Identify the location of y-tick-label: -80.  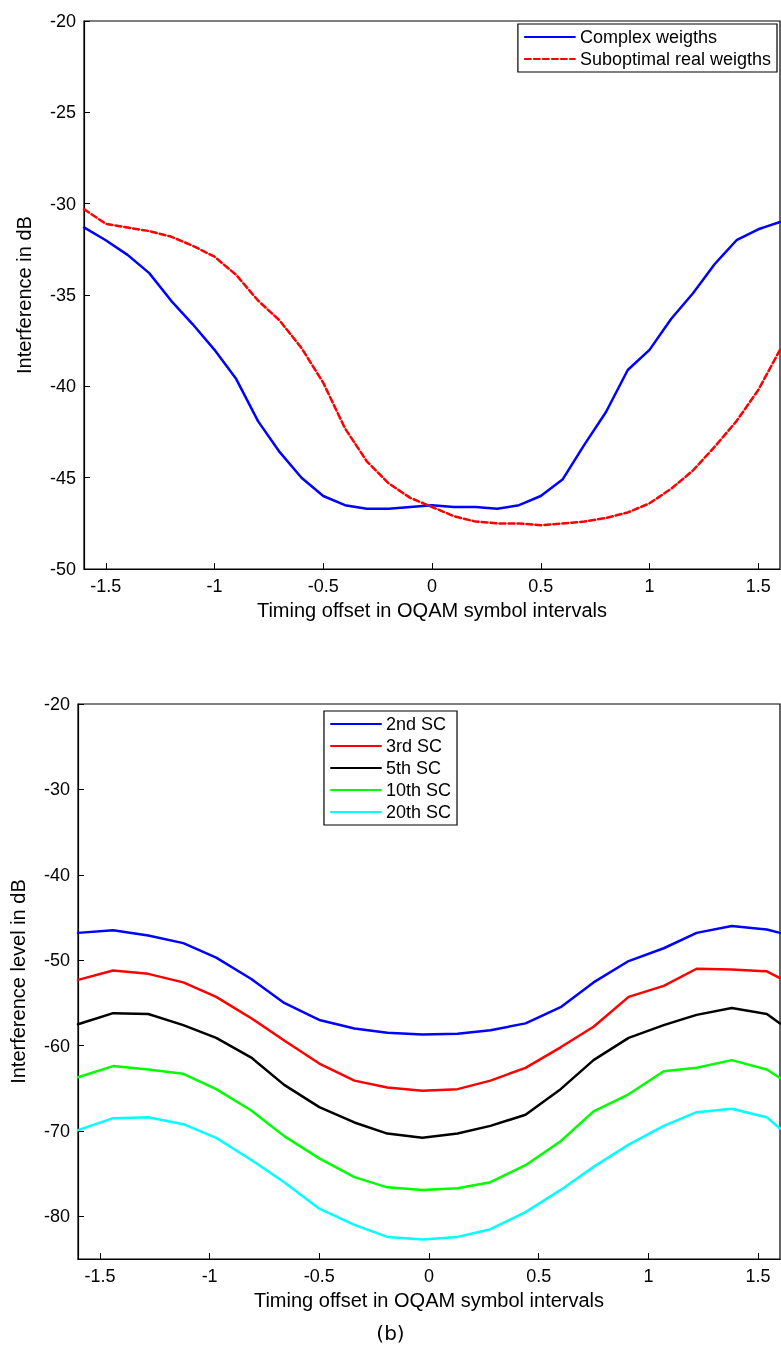
(56, 1216).